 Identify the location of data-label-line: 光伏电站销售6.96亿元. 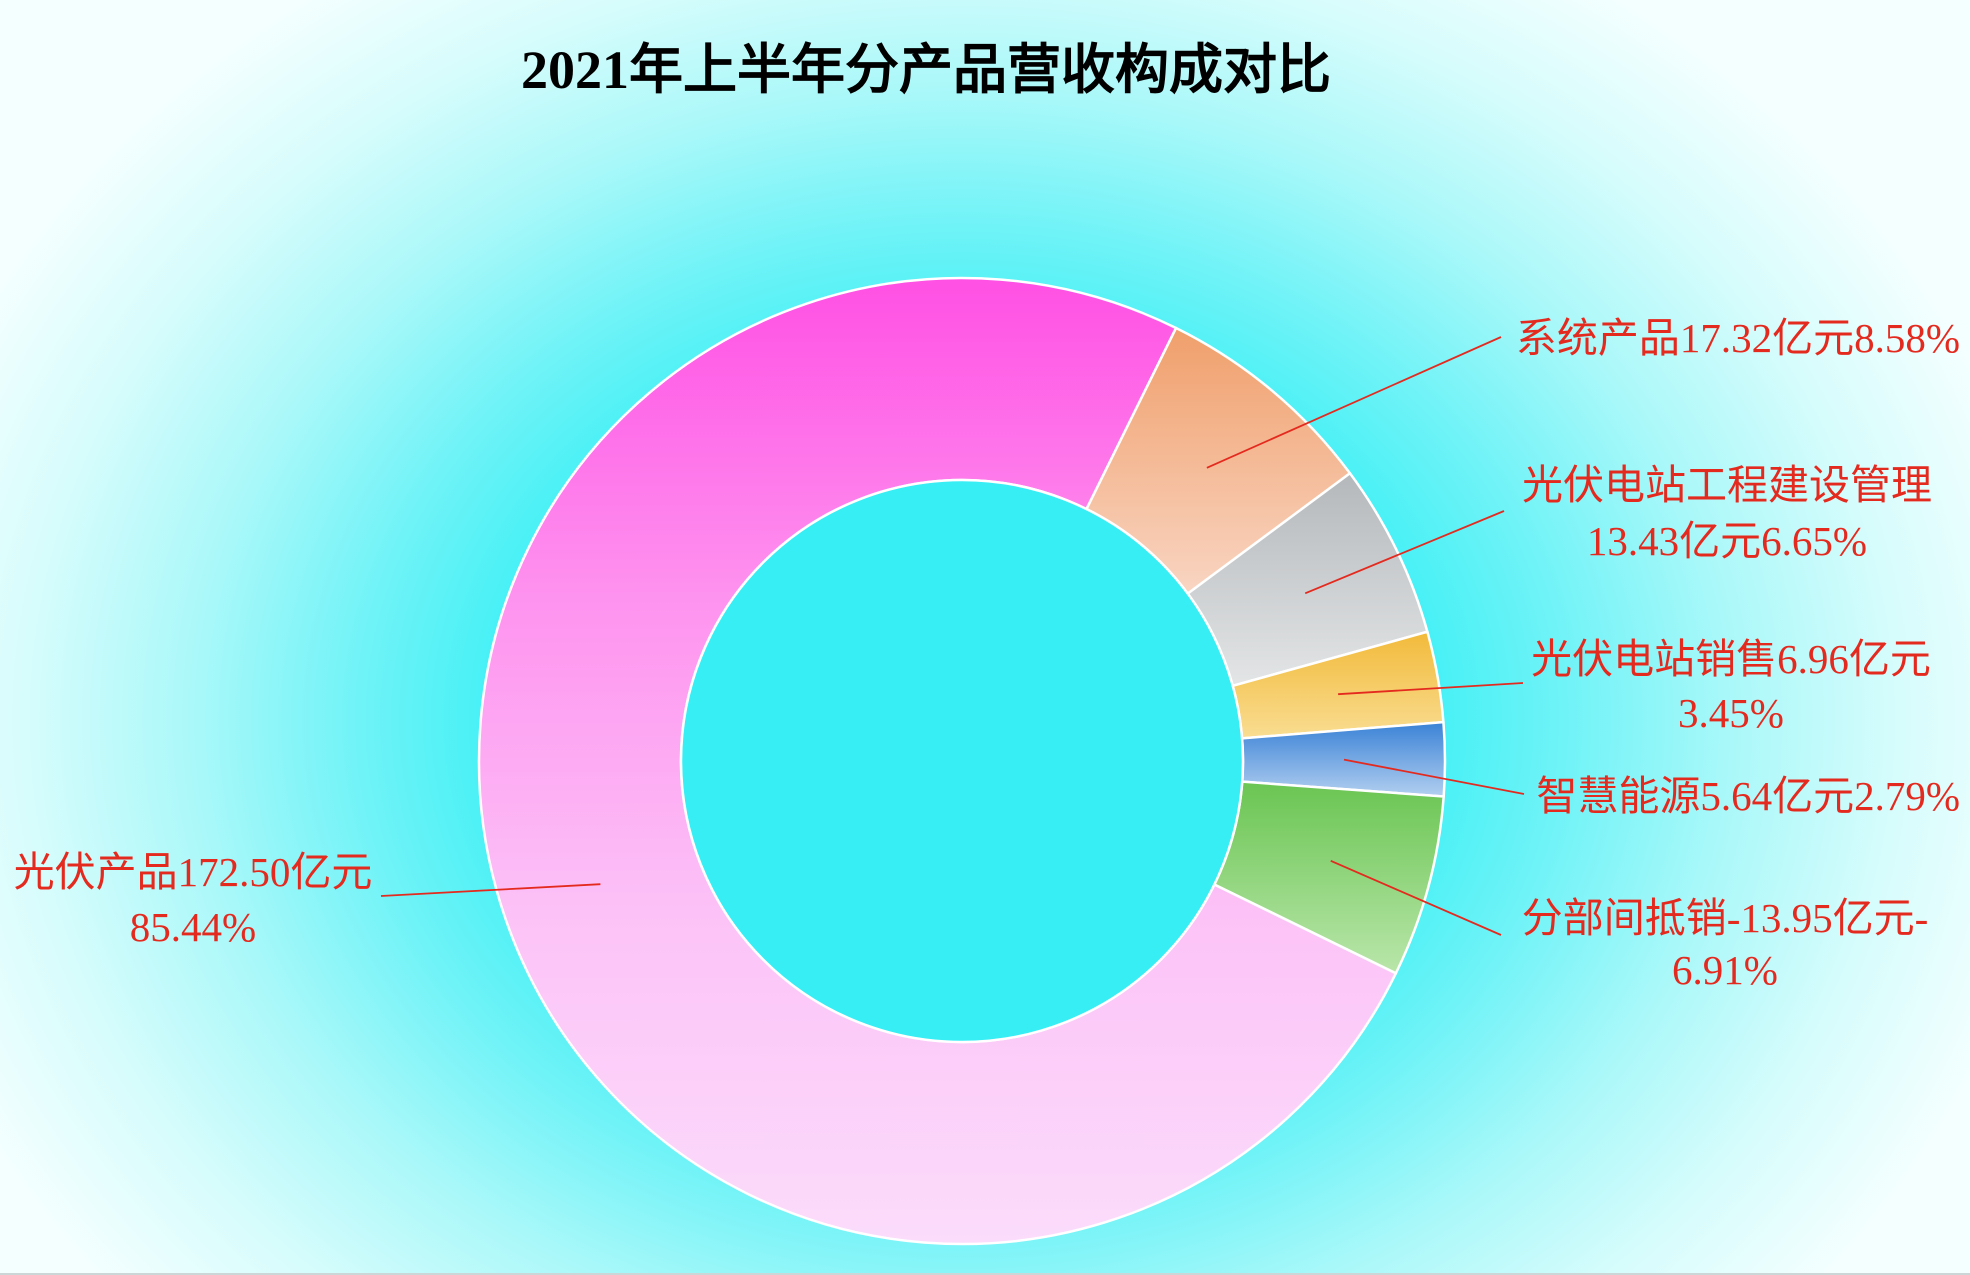
(1731, 659).